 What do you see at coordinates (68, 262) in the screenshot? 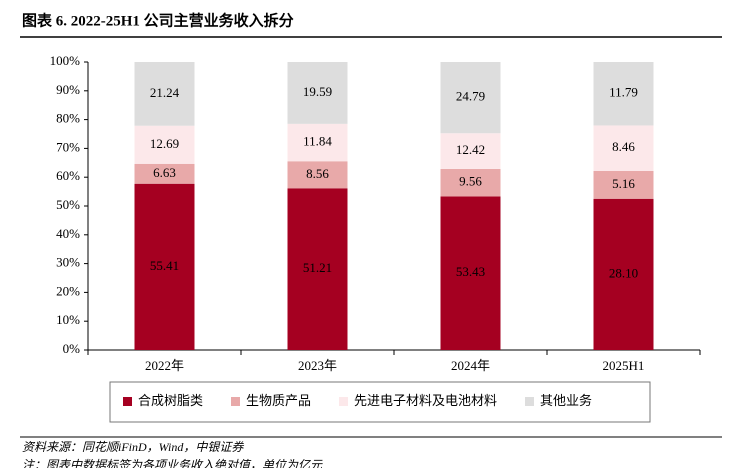
I see `y-tick-label: 30%` at bounding box center [68, 262].